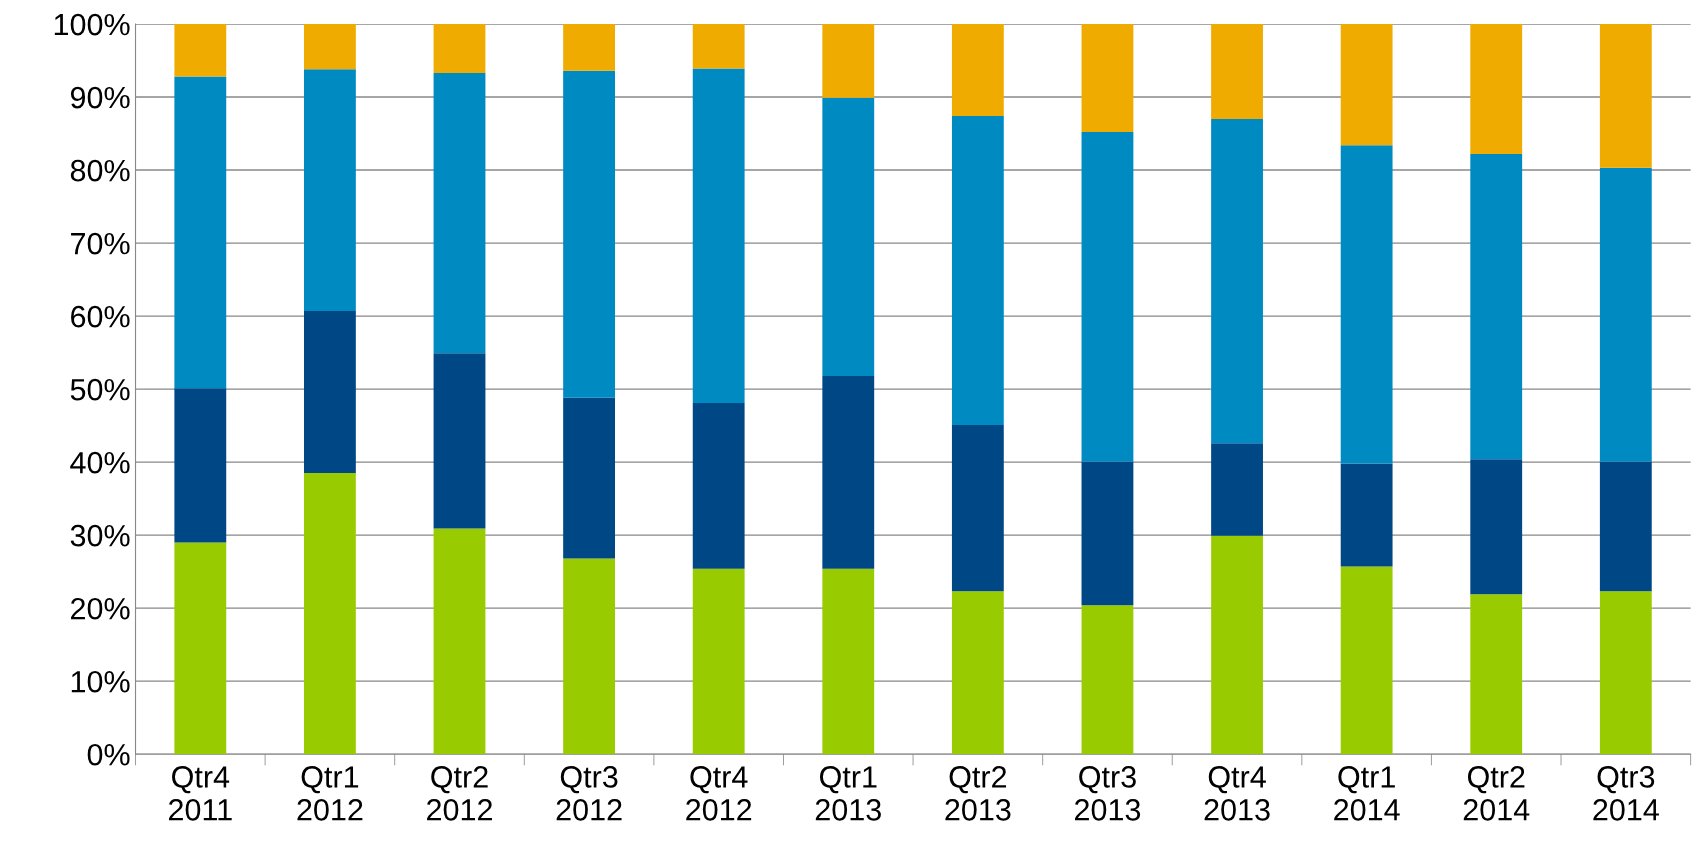  I want to click on x-tick-label: Qtr2 2014, so click(1496, 793).